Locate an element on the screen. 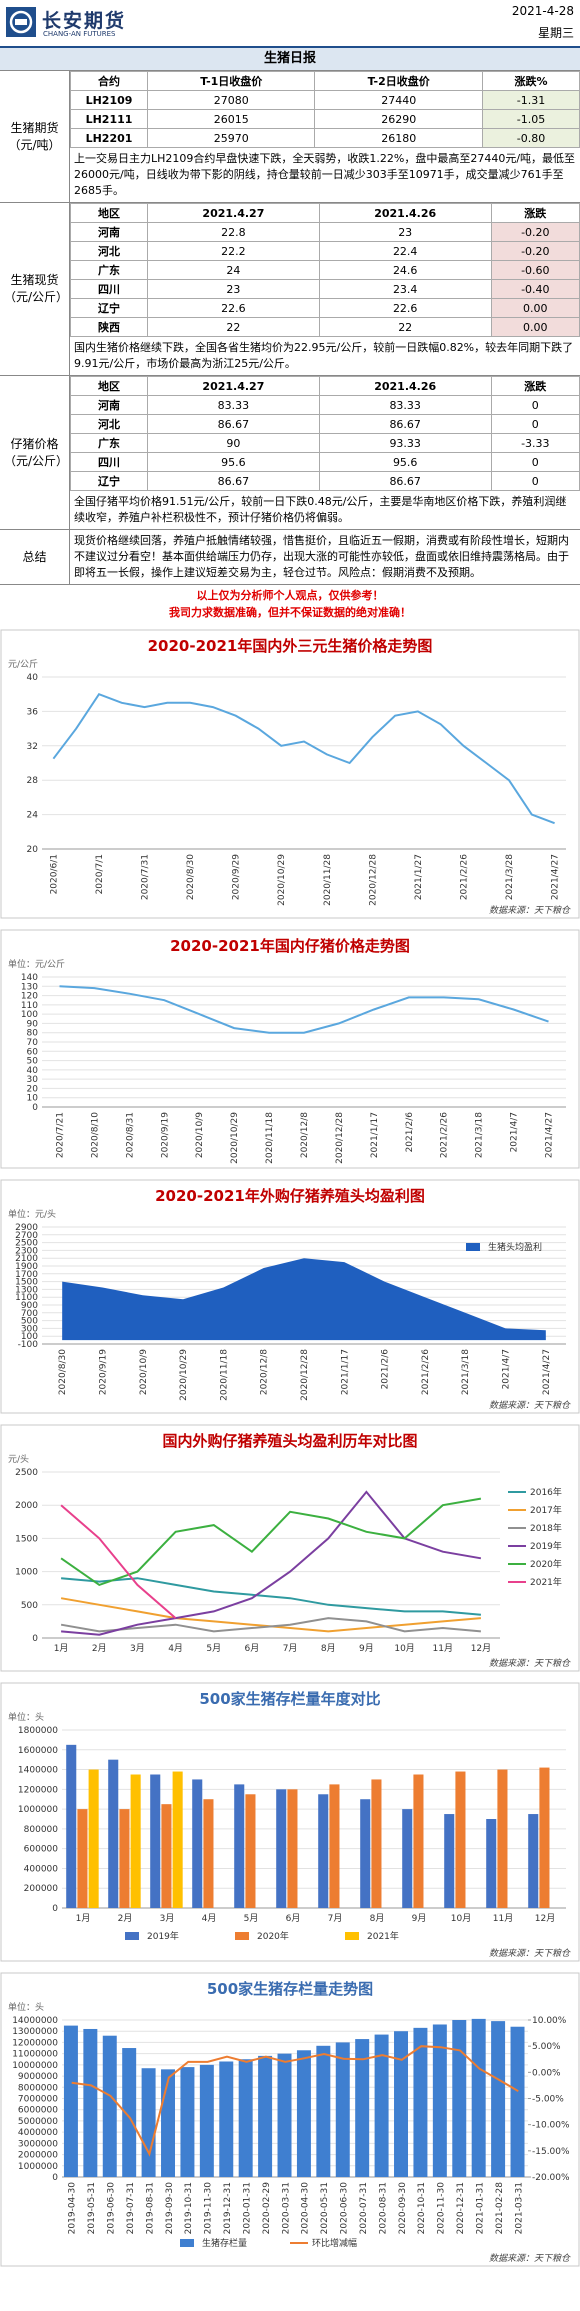 The height and width of the screenshot is (2311, 580). x-tick-label: 2020/10/9 is located at coordinates (200, 1135).